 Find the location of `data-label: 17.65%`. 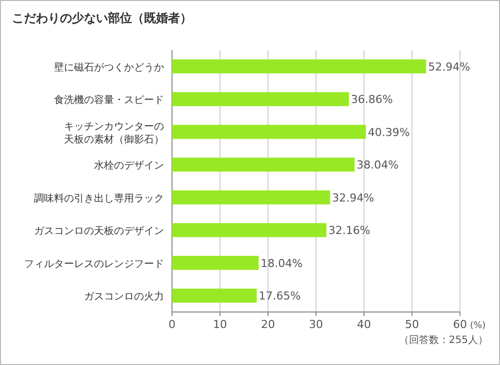

data-label: 17.65% is located at coordinates (279, 296).